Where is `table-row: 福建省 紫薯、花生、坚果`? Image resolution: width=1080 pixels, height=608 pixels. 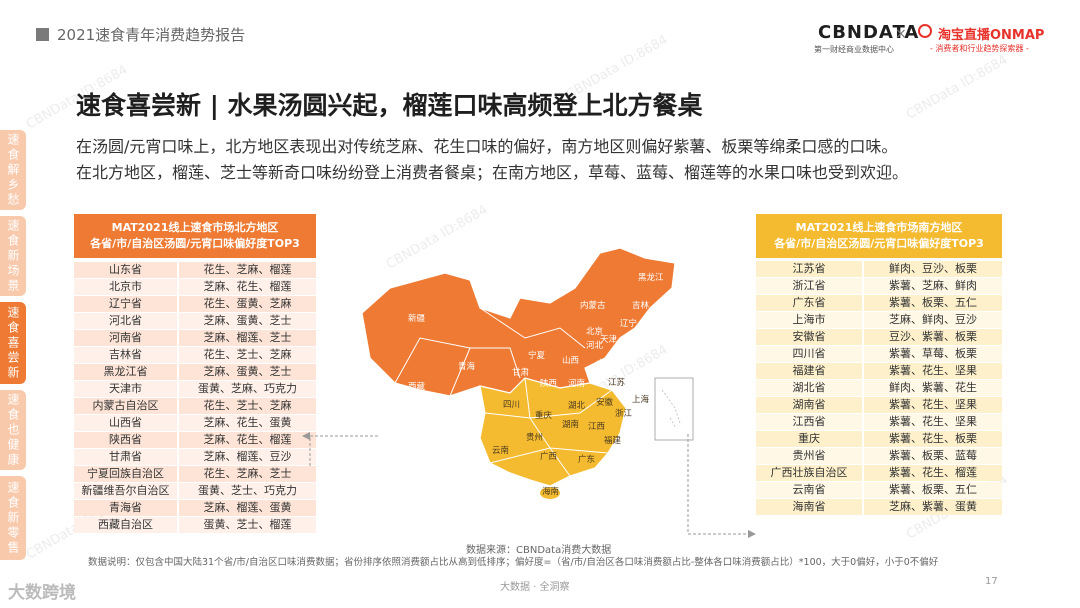
table-row: 福建省 紫薯、花生、坚果 is located at coordinates (879, 371).